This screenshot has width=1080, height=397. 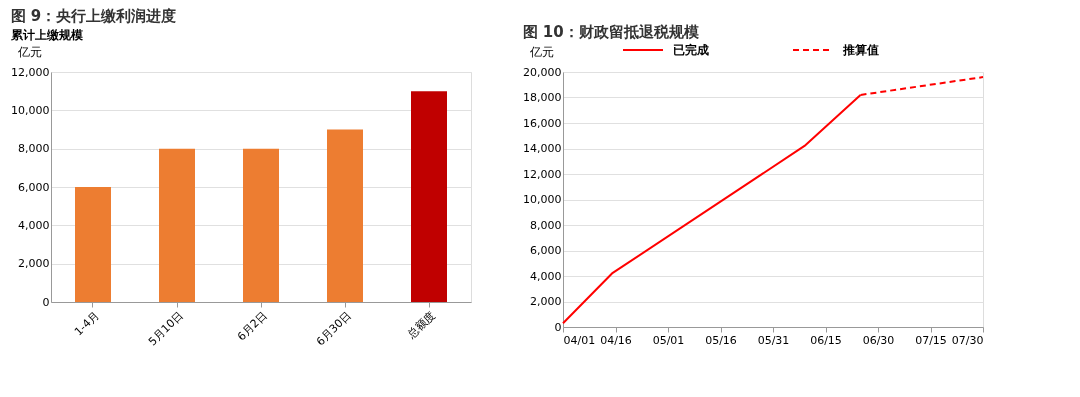 What do you see at coordinates (826, 340) in the screenshot?
I see `x-tick-label: 06/15` at bounding box center [826, 340].